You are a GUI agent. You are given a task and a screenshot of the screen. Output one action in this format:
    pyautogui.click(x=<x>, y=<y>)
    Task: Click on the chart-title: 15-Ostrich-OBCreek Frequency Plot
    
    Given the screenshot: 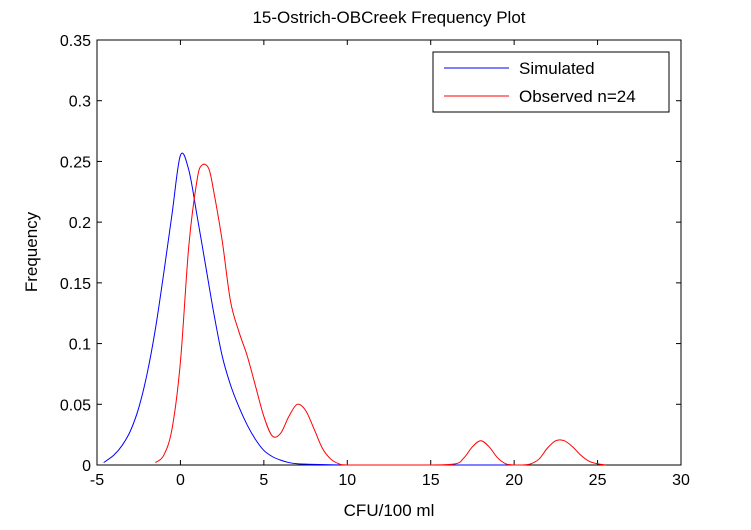 What is the action you would take?
    pyautogui.click(x=388, y=17)
    